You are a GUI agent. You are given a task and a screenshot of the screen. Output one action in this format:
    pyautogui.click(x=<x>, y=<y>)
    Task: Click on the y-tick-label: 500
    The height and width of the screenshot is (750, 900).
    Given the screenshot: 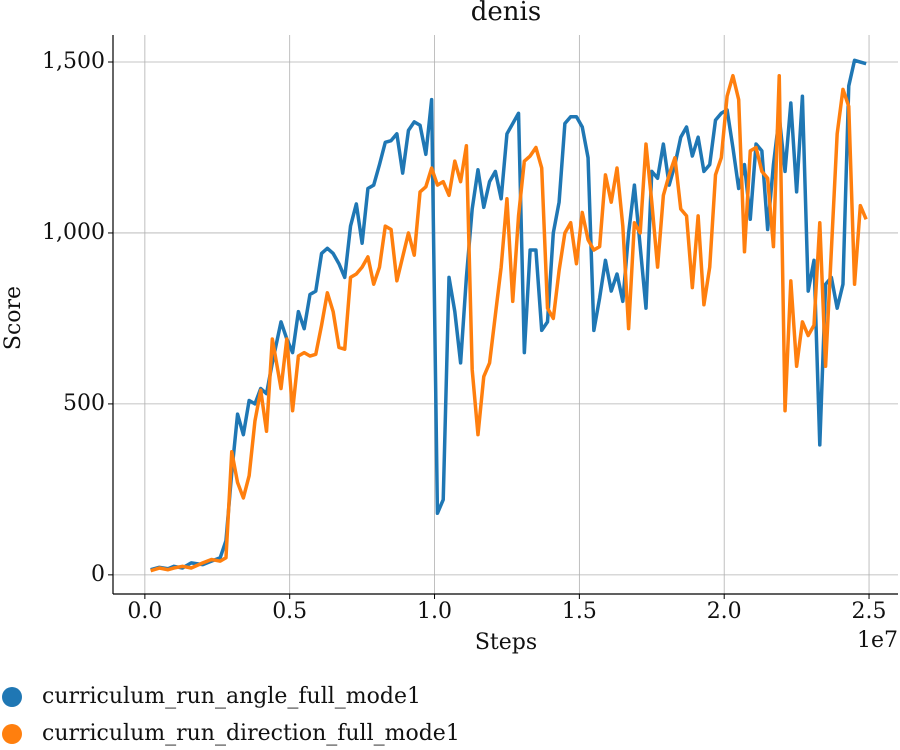 What is the action you would take?
    pyautogui.click(x=84, y=403)
    